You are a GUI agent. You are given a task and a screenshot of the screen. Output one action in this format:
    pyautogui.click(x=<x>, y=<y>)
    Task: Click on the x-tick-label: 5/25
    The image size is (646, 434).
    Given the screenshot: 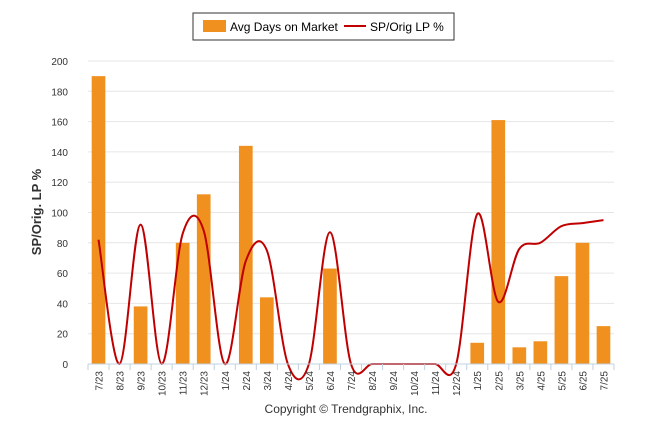 What is the action you would take?
    pyautogui.click(x=562, y=381)
    